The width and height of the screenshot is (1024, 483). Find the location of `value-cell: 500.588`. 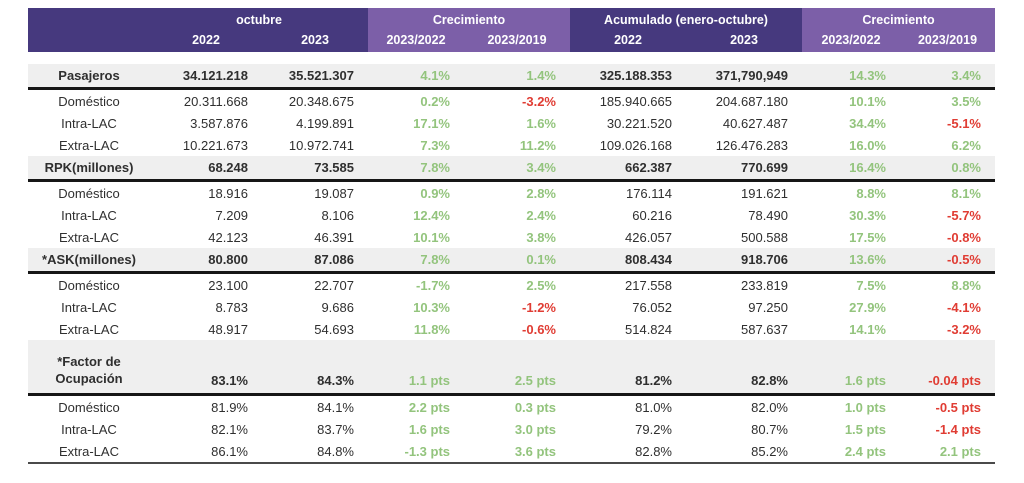

value-cell: 500.588 is located at coordinates (764, 237).